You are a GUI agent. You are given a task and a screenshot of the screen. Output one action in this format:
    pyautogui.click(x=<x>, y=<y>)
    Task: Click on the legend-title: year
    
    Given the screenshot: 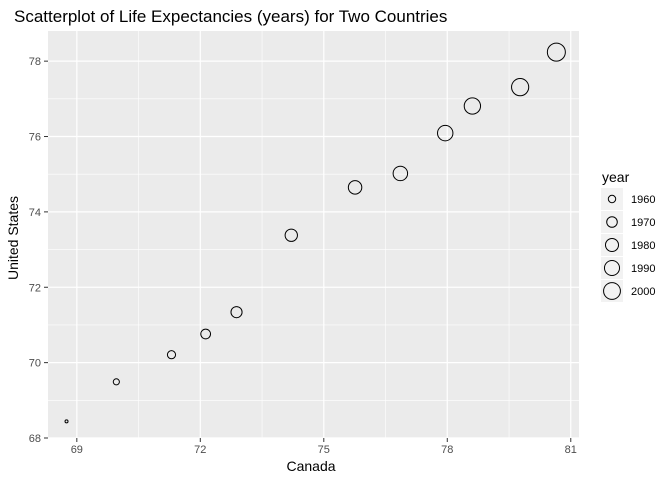 What is the action you would take?
    pyautogui.click(x=616, y=177)
    